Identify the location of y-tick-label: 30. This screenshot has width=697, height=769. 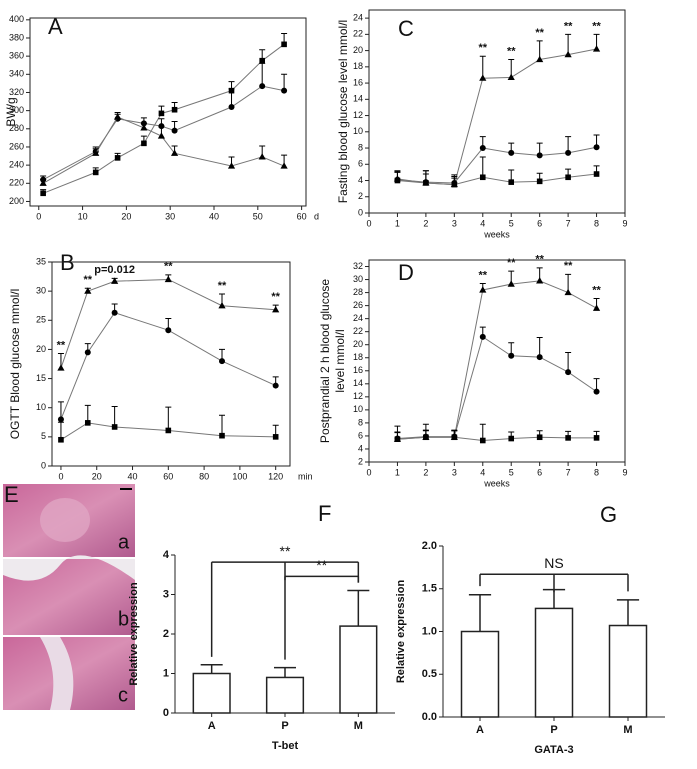
(358, 279).